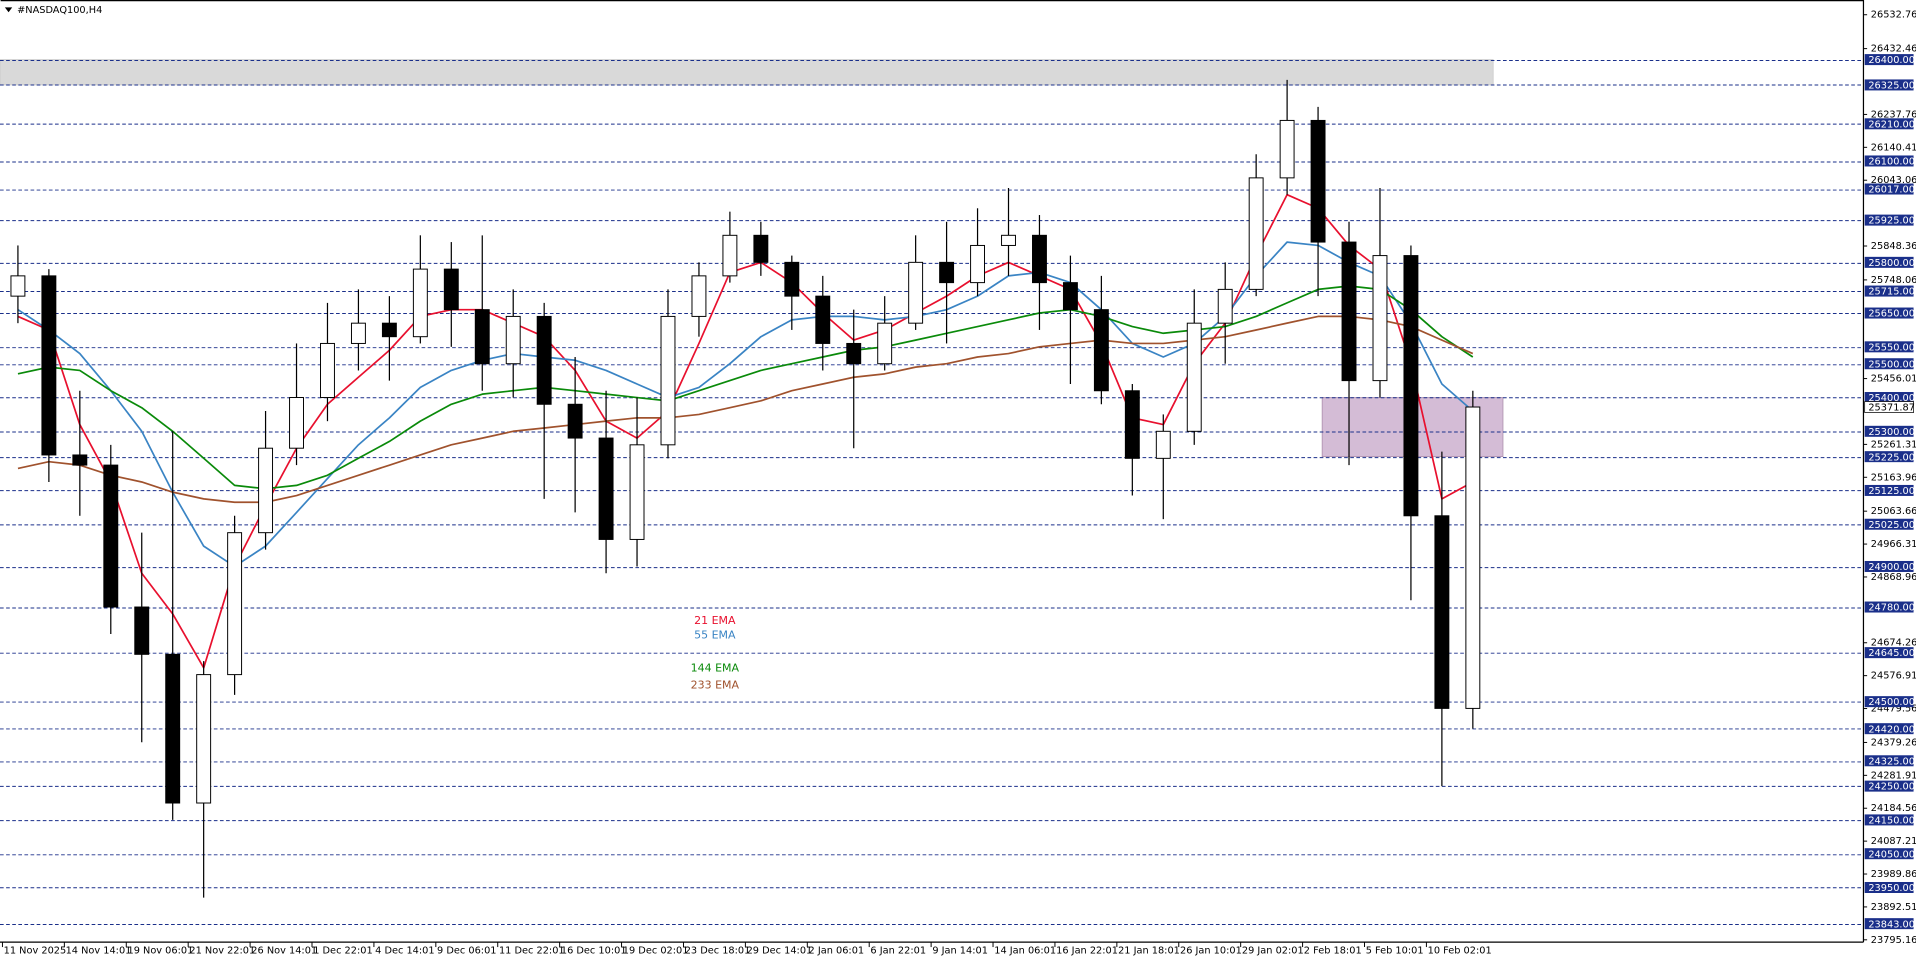  Describe the element at coordinates (1891, 124) in the screenshot. I see `level-label: 26210.00` at that location.